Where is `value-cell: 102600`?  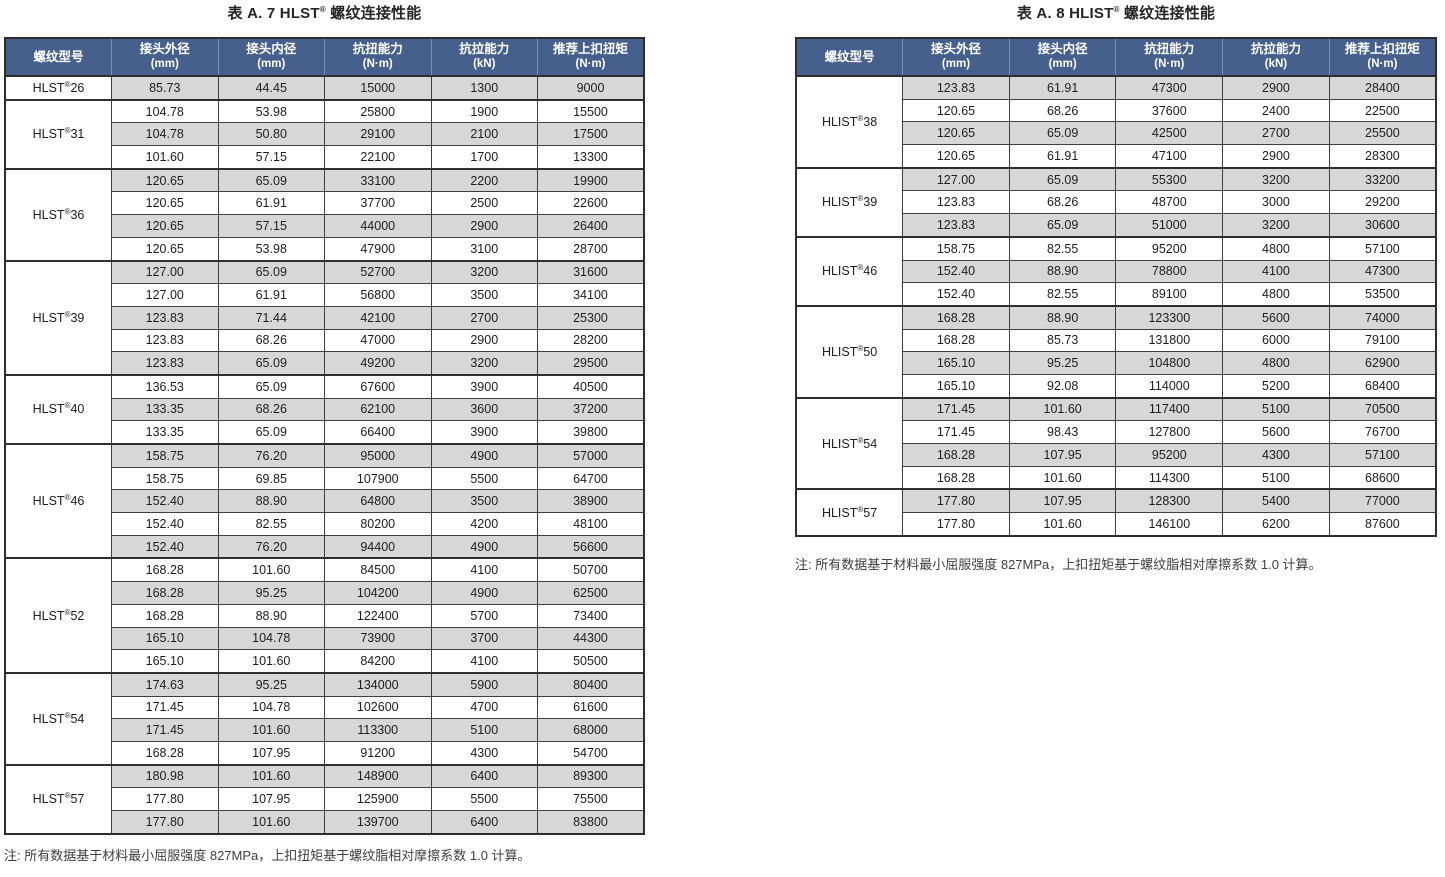 value-cell: 102600 is located at coordinates (378, 707).